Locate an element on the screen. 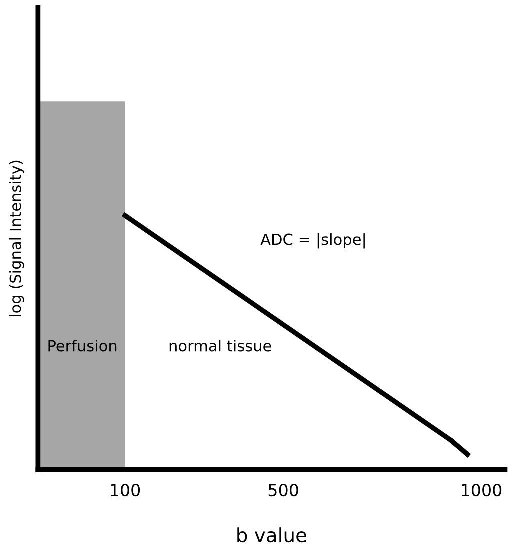  x-axis-title: b value is located at coordinates (272, 535).